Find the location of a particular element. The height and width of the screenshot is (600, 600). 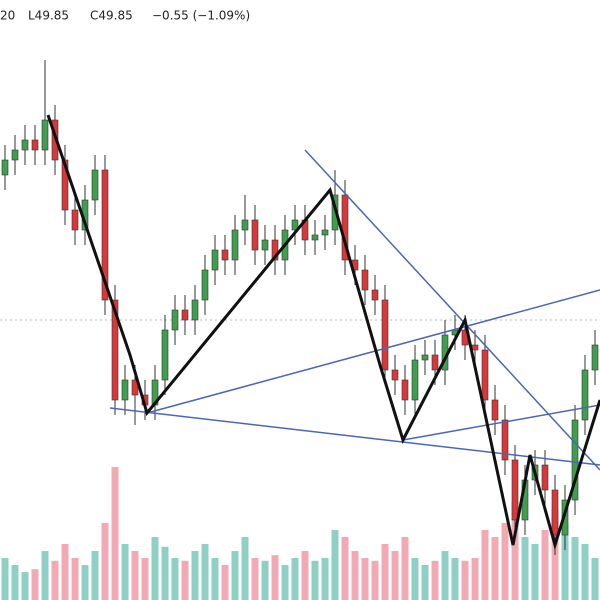

change-label: −0.55 (−1.09%) is located at coordinates (201, 16).